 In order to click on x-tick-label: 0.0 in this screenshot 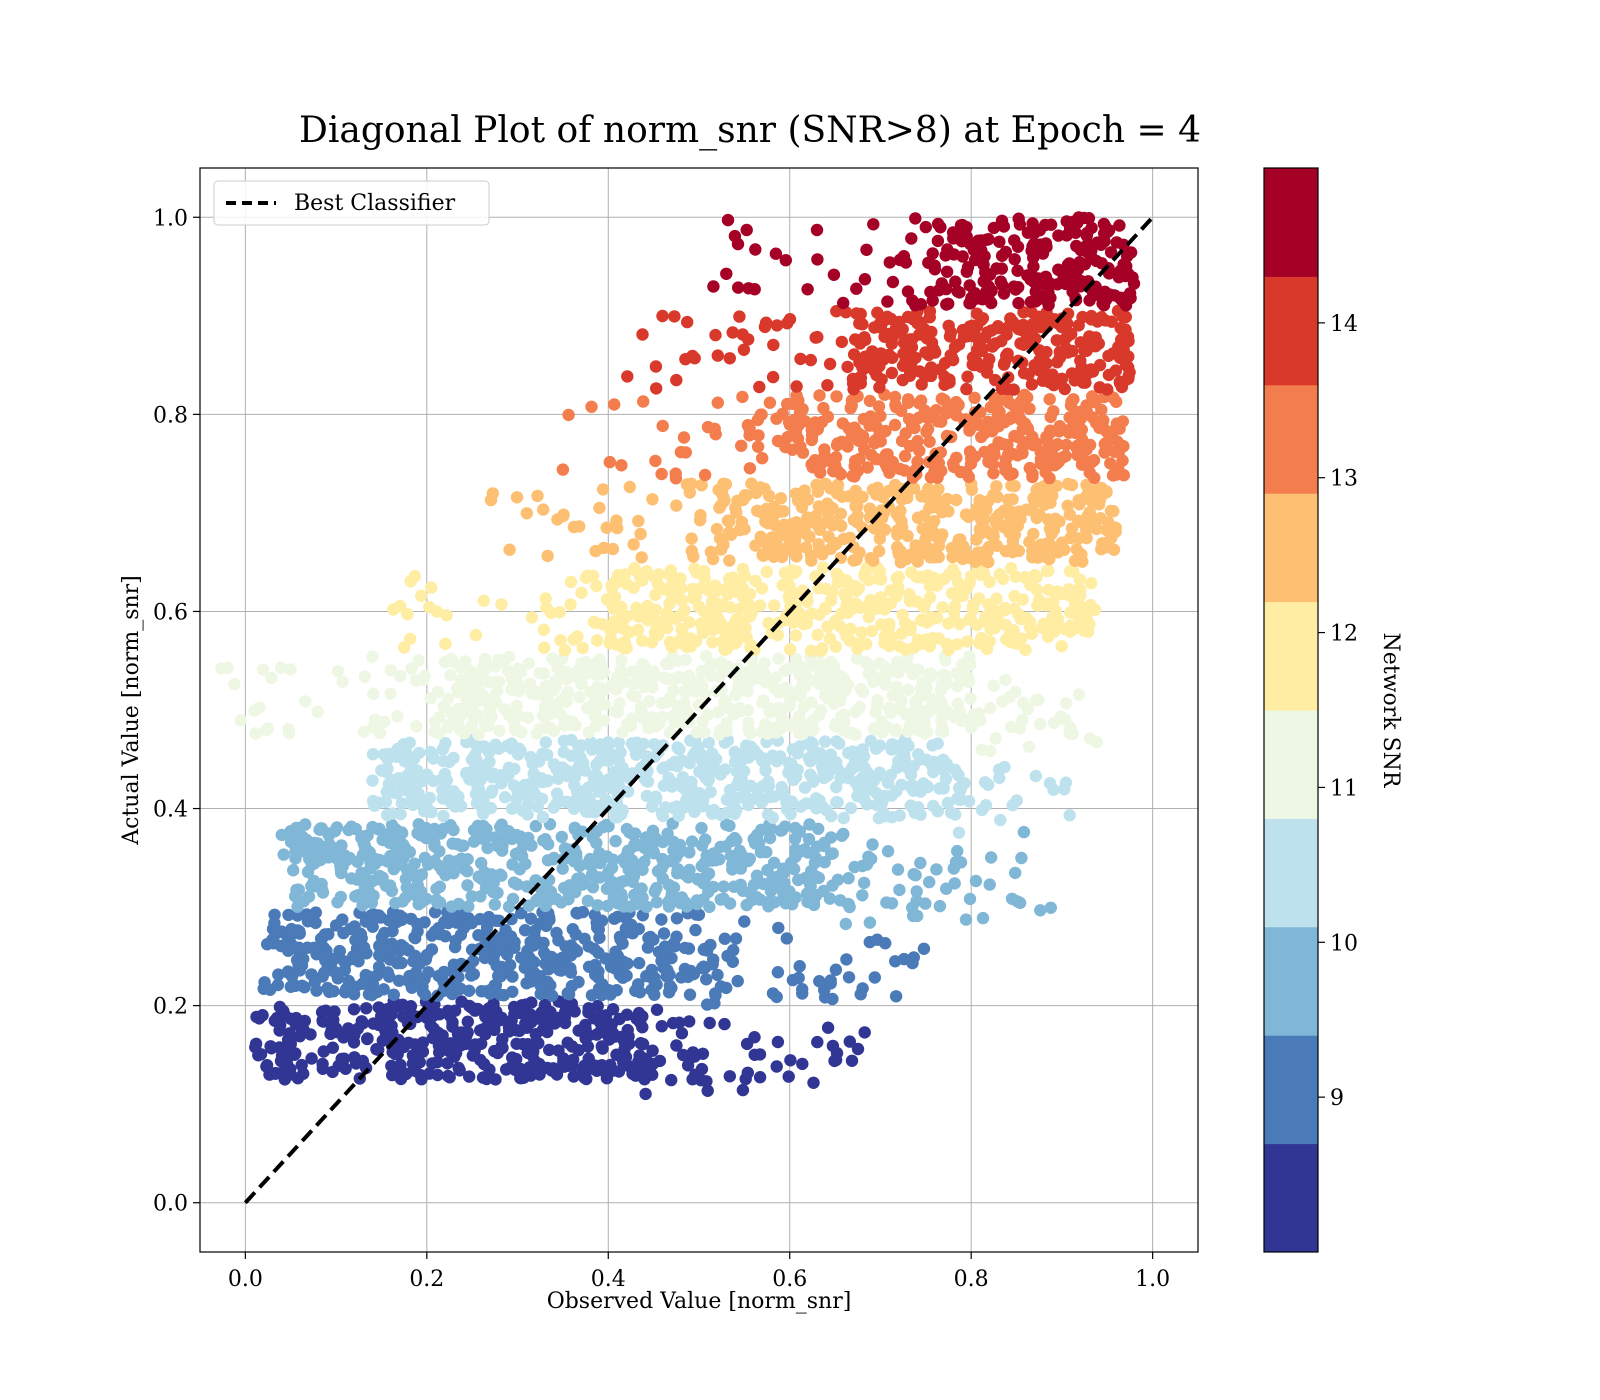, I will do `click(245, 1279)`.